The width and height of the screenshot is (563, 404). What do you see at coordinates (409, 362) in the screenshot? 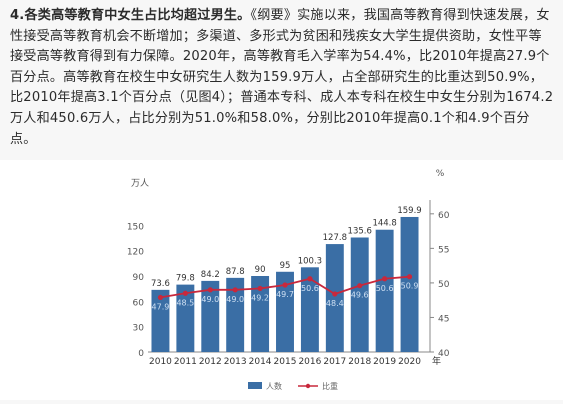
I see `x-tick-label: 2020` at bounding box center [409, 362].